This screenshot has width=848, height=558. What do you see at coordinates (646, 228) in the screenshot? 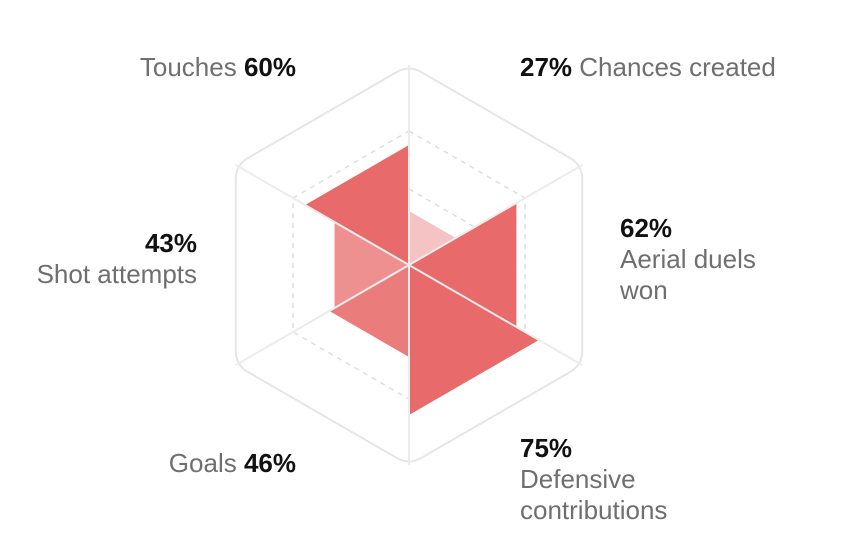
I see `axis-value-aerial-duels-won: 62%` at bounding box center [646, 228].